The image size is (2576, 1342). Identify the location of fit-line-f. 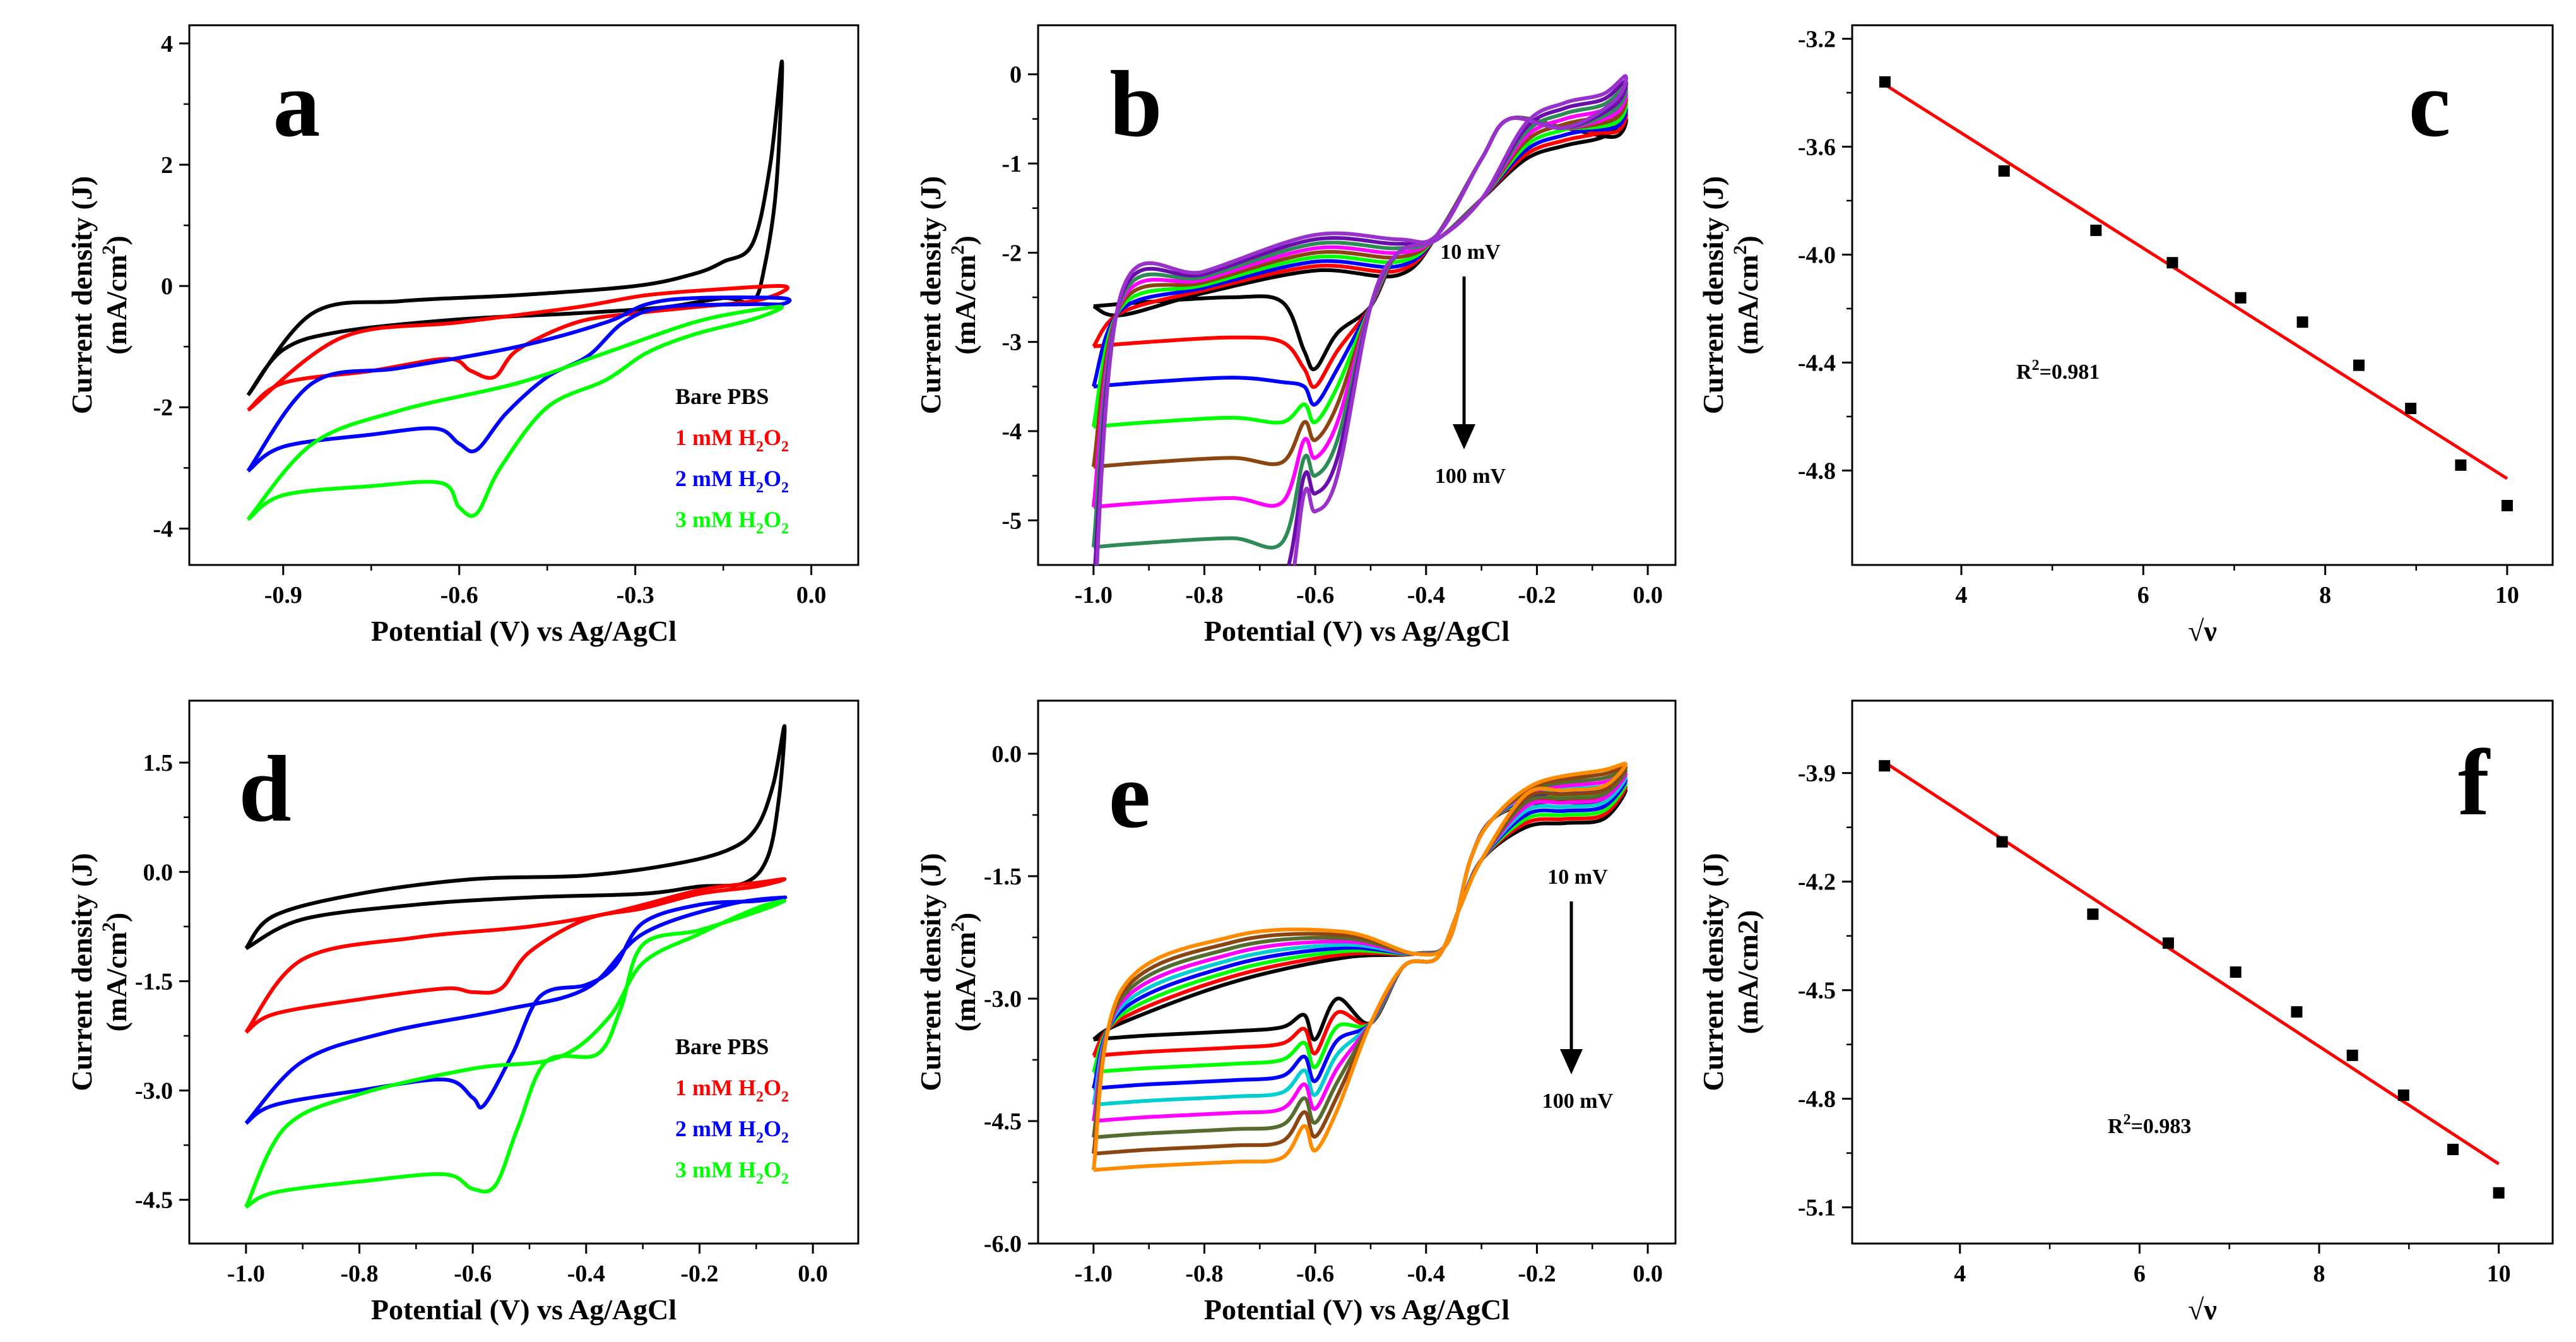
(2191, 963).